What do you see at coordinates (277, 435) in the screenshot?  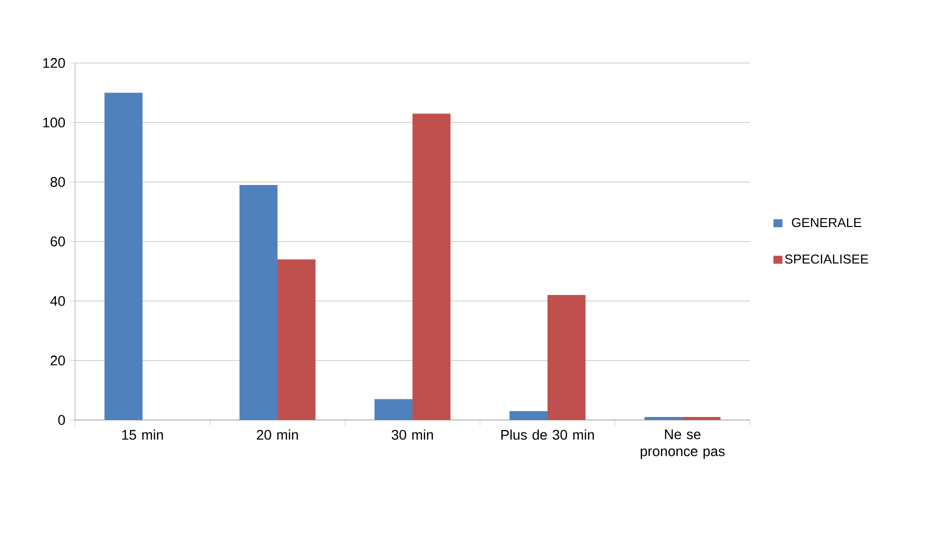 I see `x-tick-label: 20 min` at bounding box center [277, 435].